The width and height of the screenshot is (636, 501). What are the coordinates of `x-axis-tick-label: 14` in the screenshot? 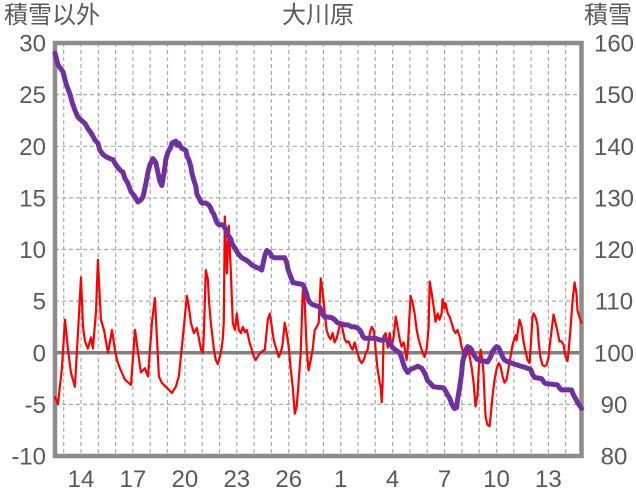 It's located at (81, 479).